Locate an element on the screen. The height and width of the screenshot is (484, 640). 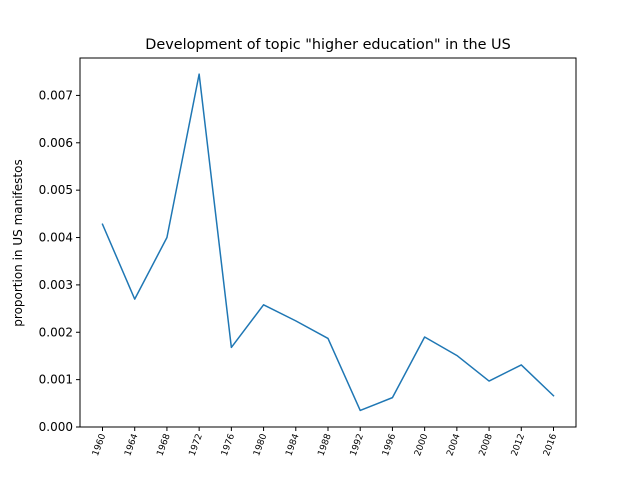
x-tick-label: 1960 is located at coordinates (99, 444).